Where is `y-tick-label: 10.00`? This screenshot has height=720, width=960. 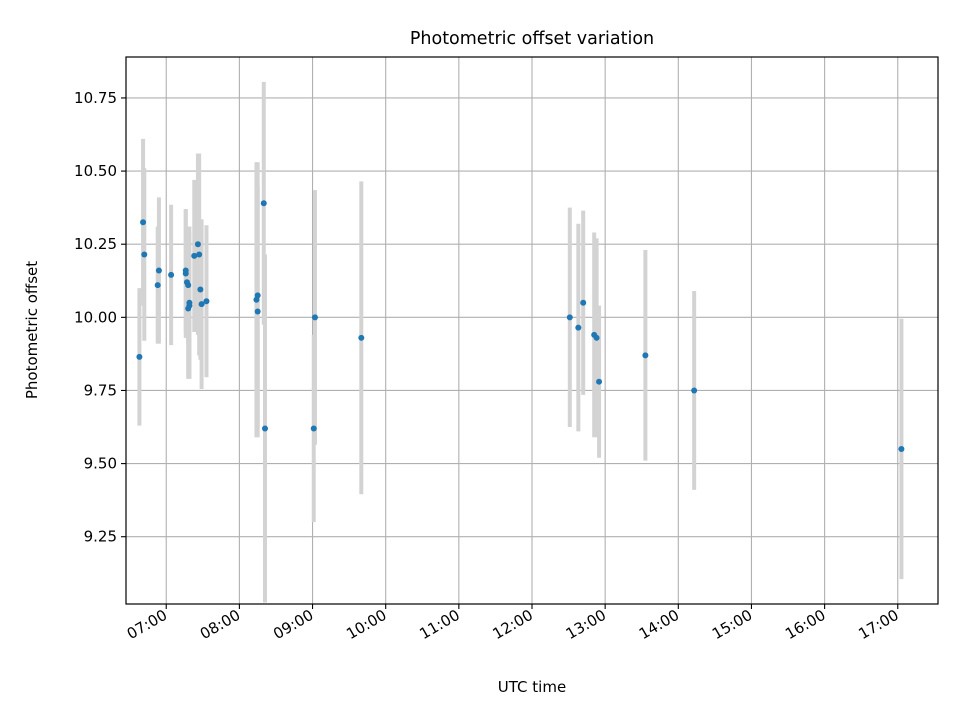
y-tick-label: 10.00 is located at coordinates (95, 317).